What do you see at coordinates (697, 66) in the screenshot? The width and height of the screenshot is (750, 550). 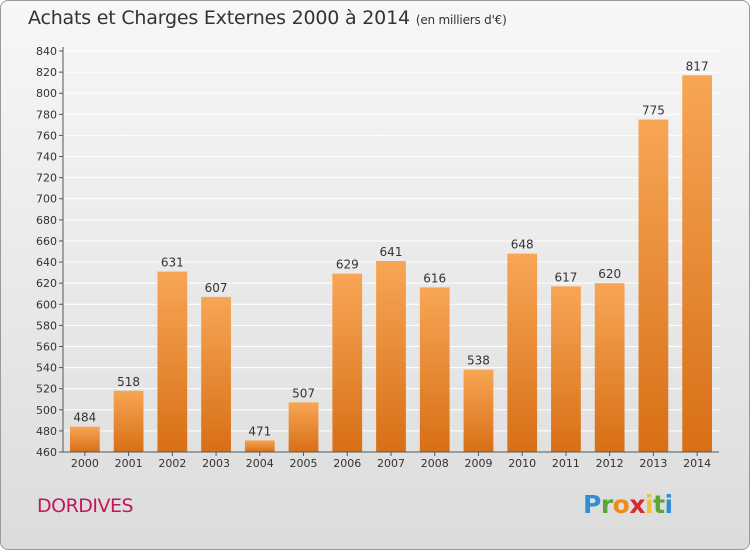 I see `bar-value-label: 817` at bounding box center [697, 66].